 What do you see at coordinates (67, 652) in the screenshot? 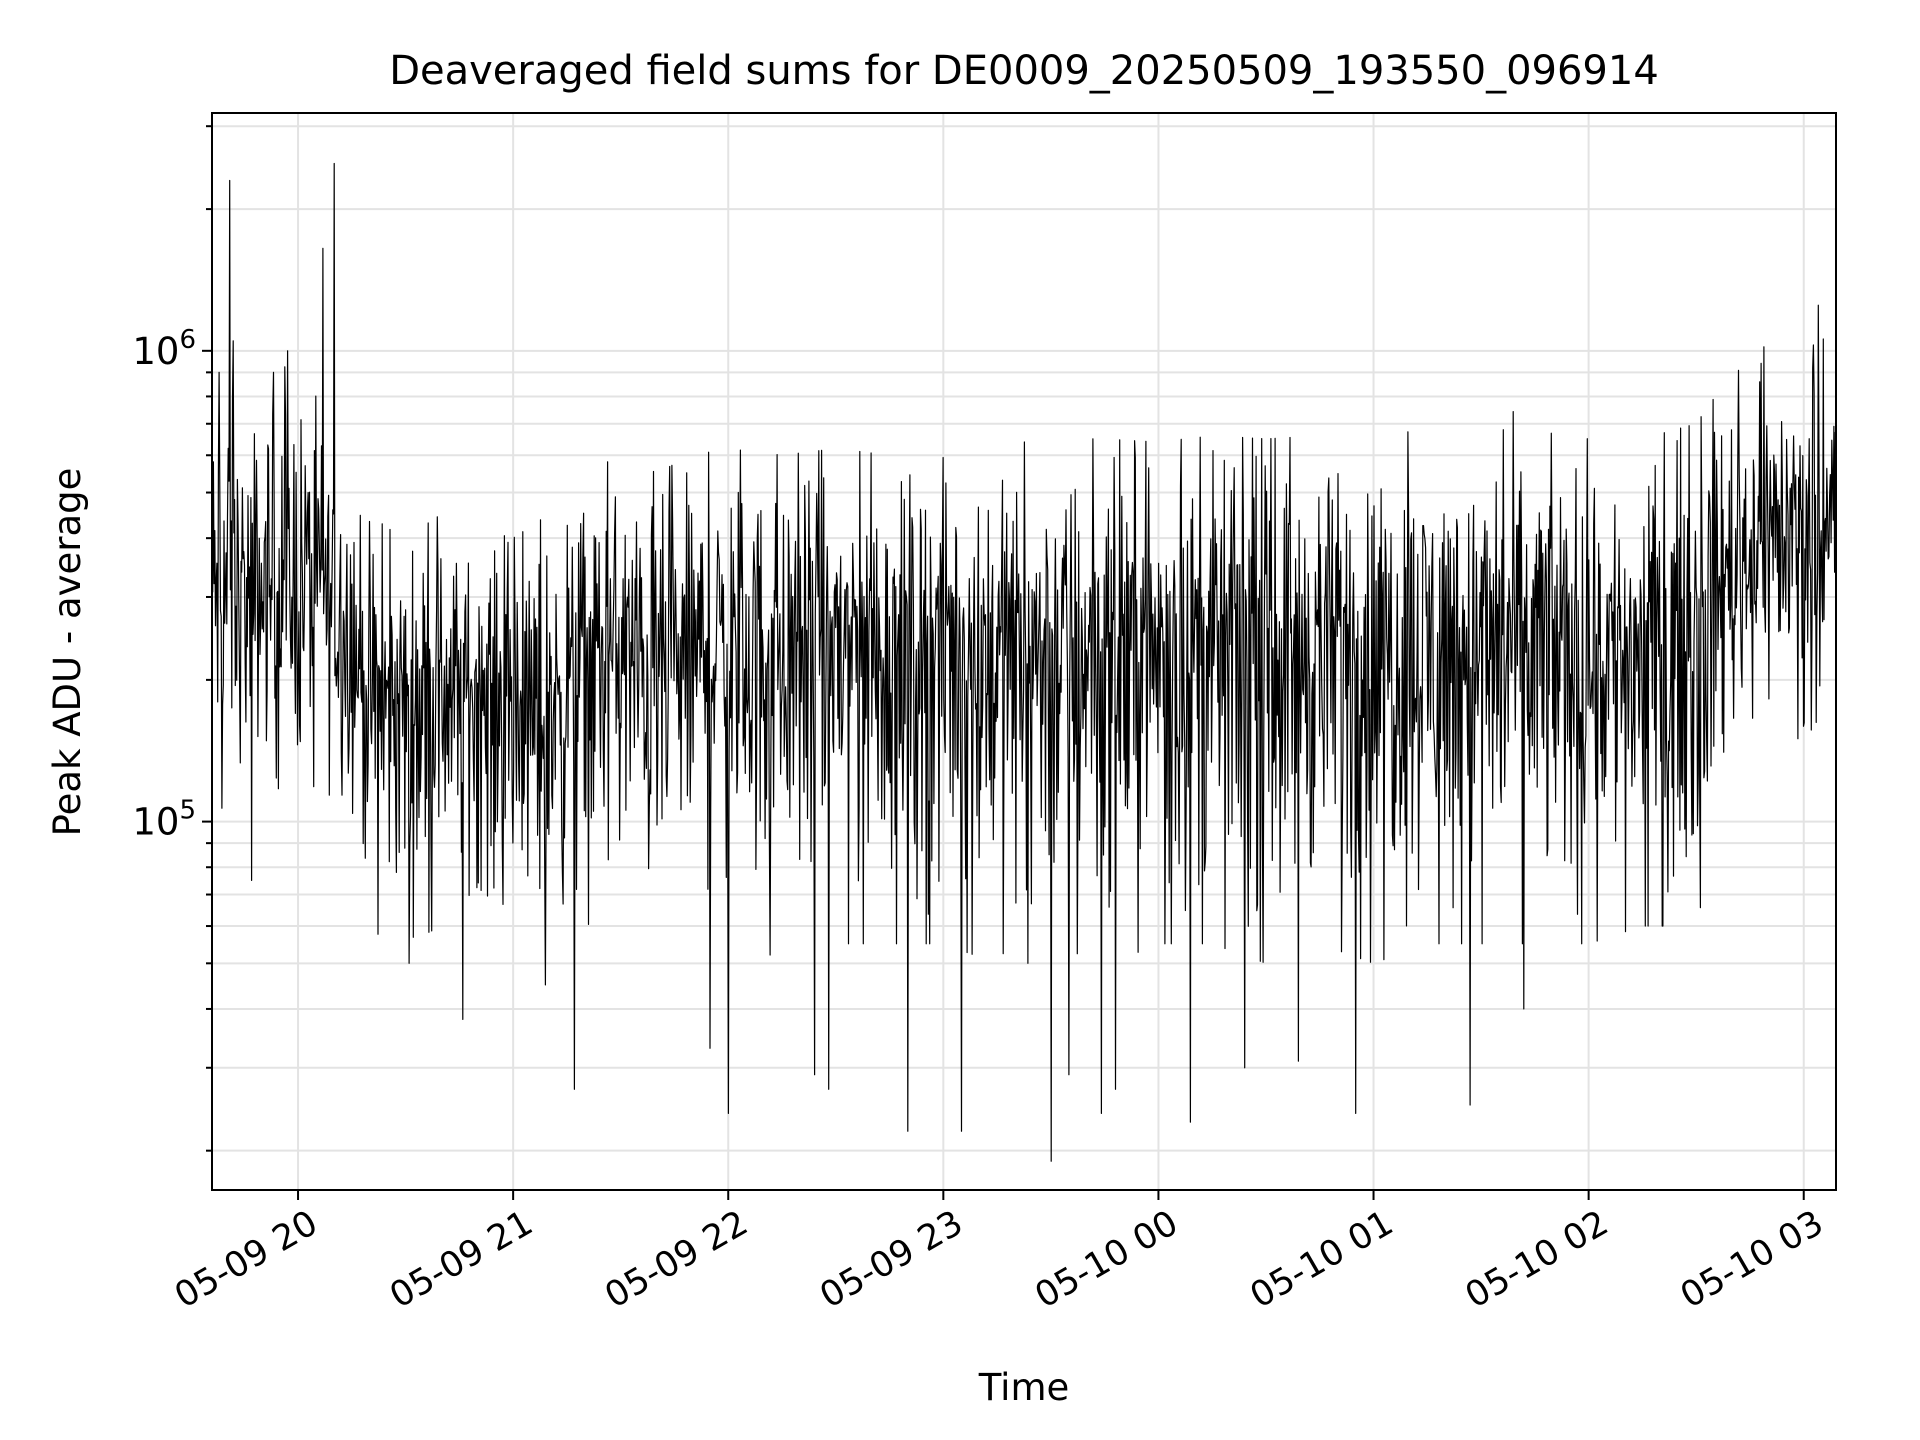
I see `y-axis-label: Peak ADU - average` at bounding box center [67, 652].